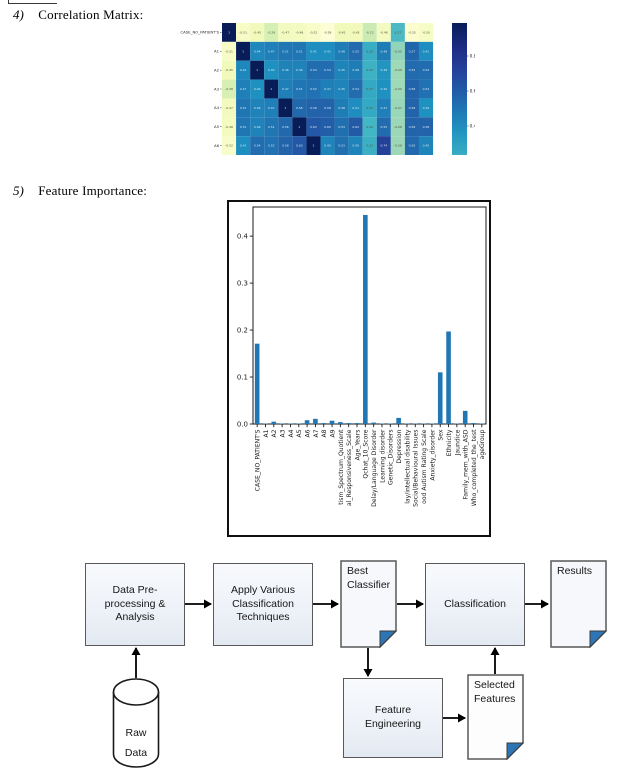 This screenshot has width=620, height=773. I want to click on section-5-heading: 5) Feature Importance:, so click(80, 191).